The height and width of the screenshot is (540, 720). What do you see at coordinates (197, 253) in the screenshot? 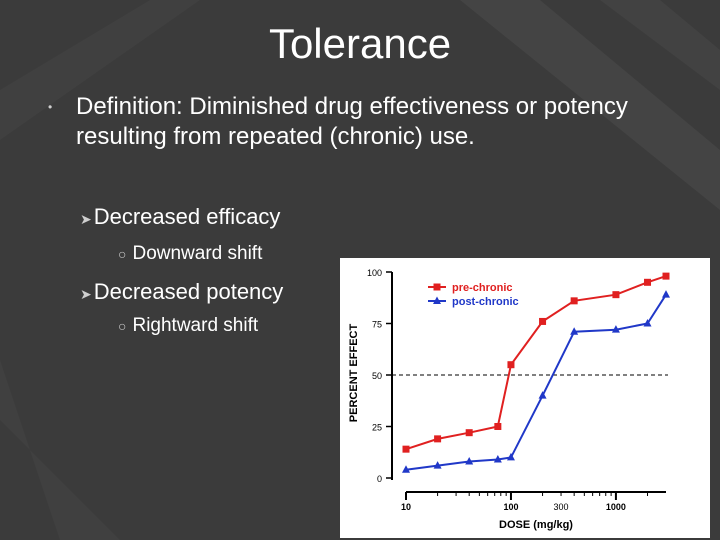
I see `downward-text: Downward shift` at bounding box center [197, 253].